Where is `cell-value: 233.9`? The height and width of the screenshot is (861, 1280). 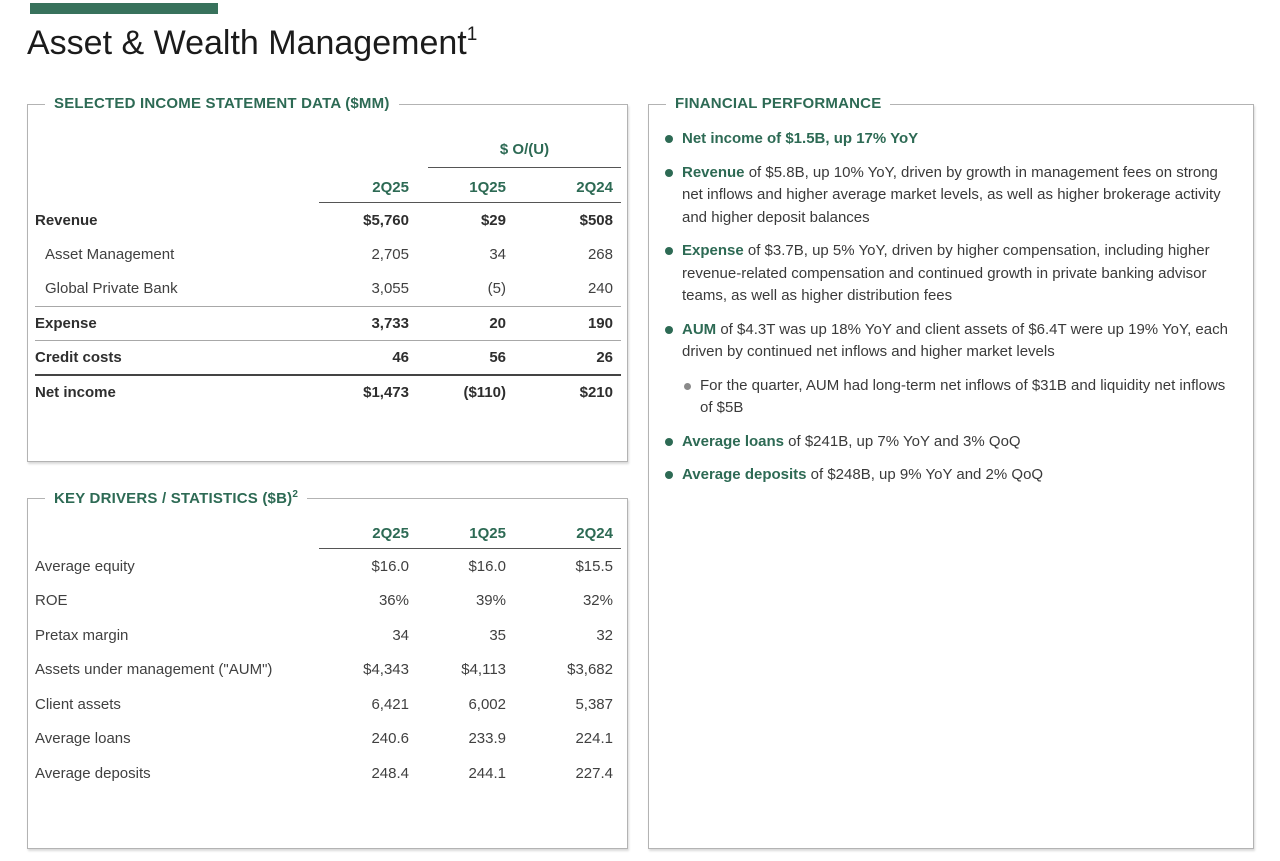
cell-value: 233.9 is located at coordinates (487, 739).